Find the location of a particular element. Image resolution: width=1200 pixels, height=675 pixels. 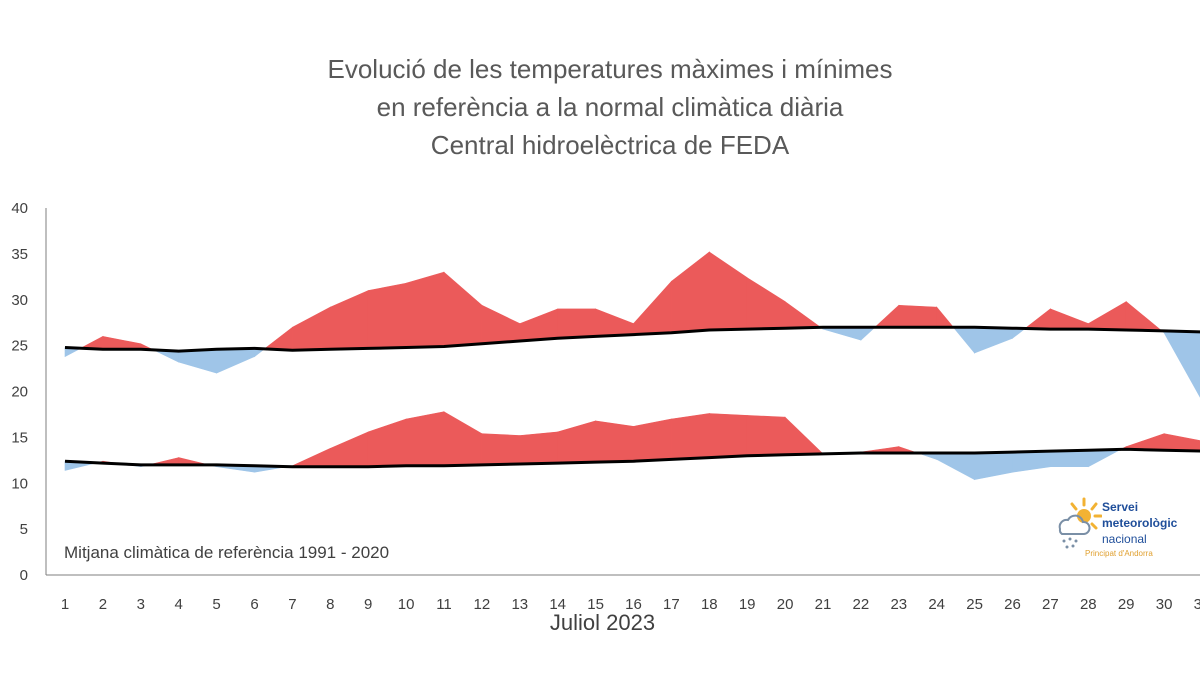

x-tick-31: 31 is located at coordinates (1197, 604).